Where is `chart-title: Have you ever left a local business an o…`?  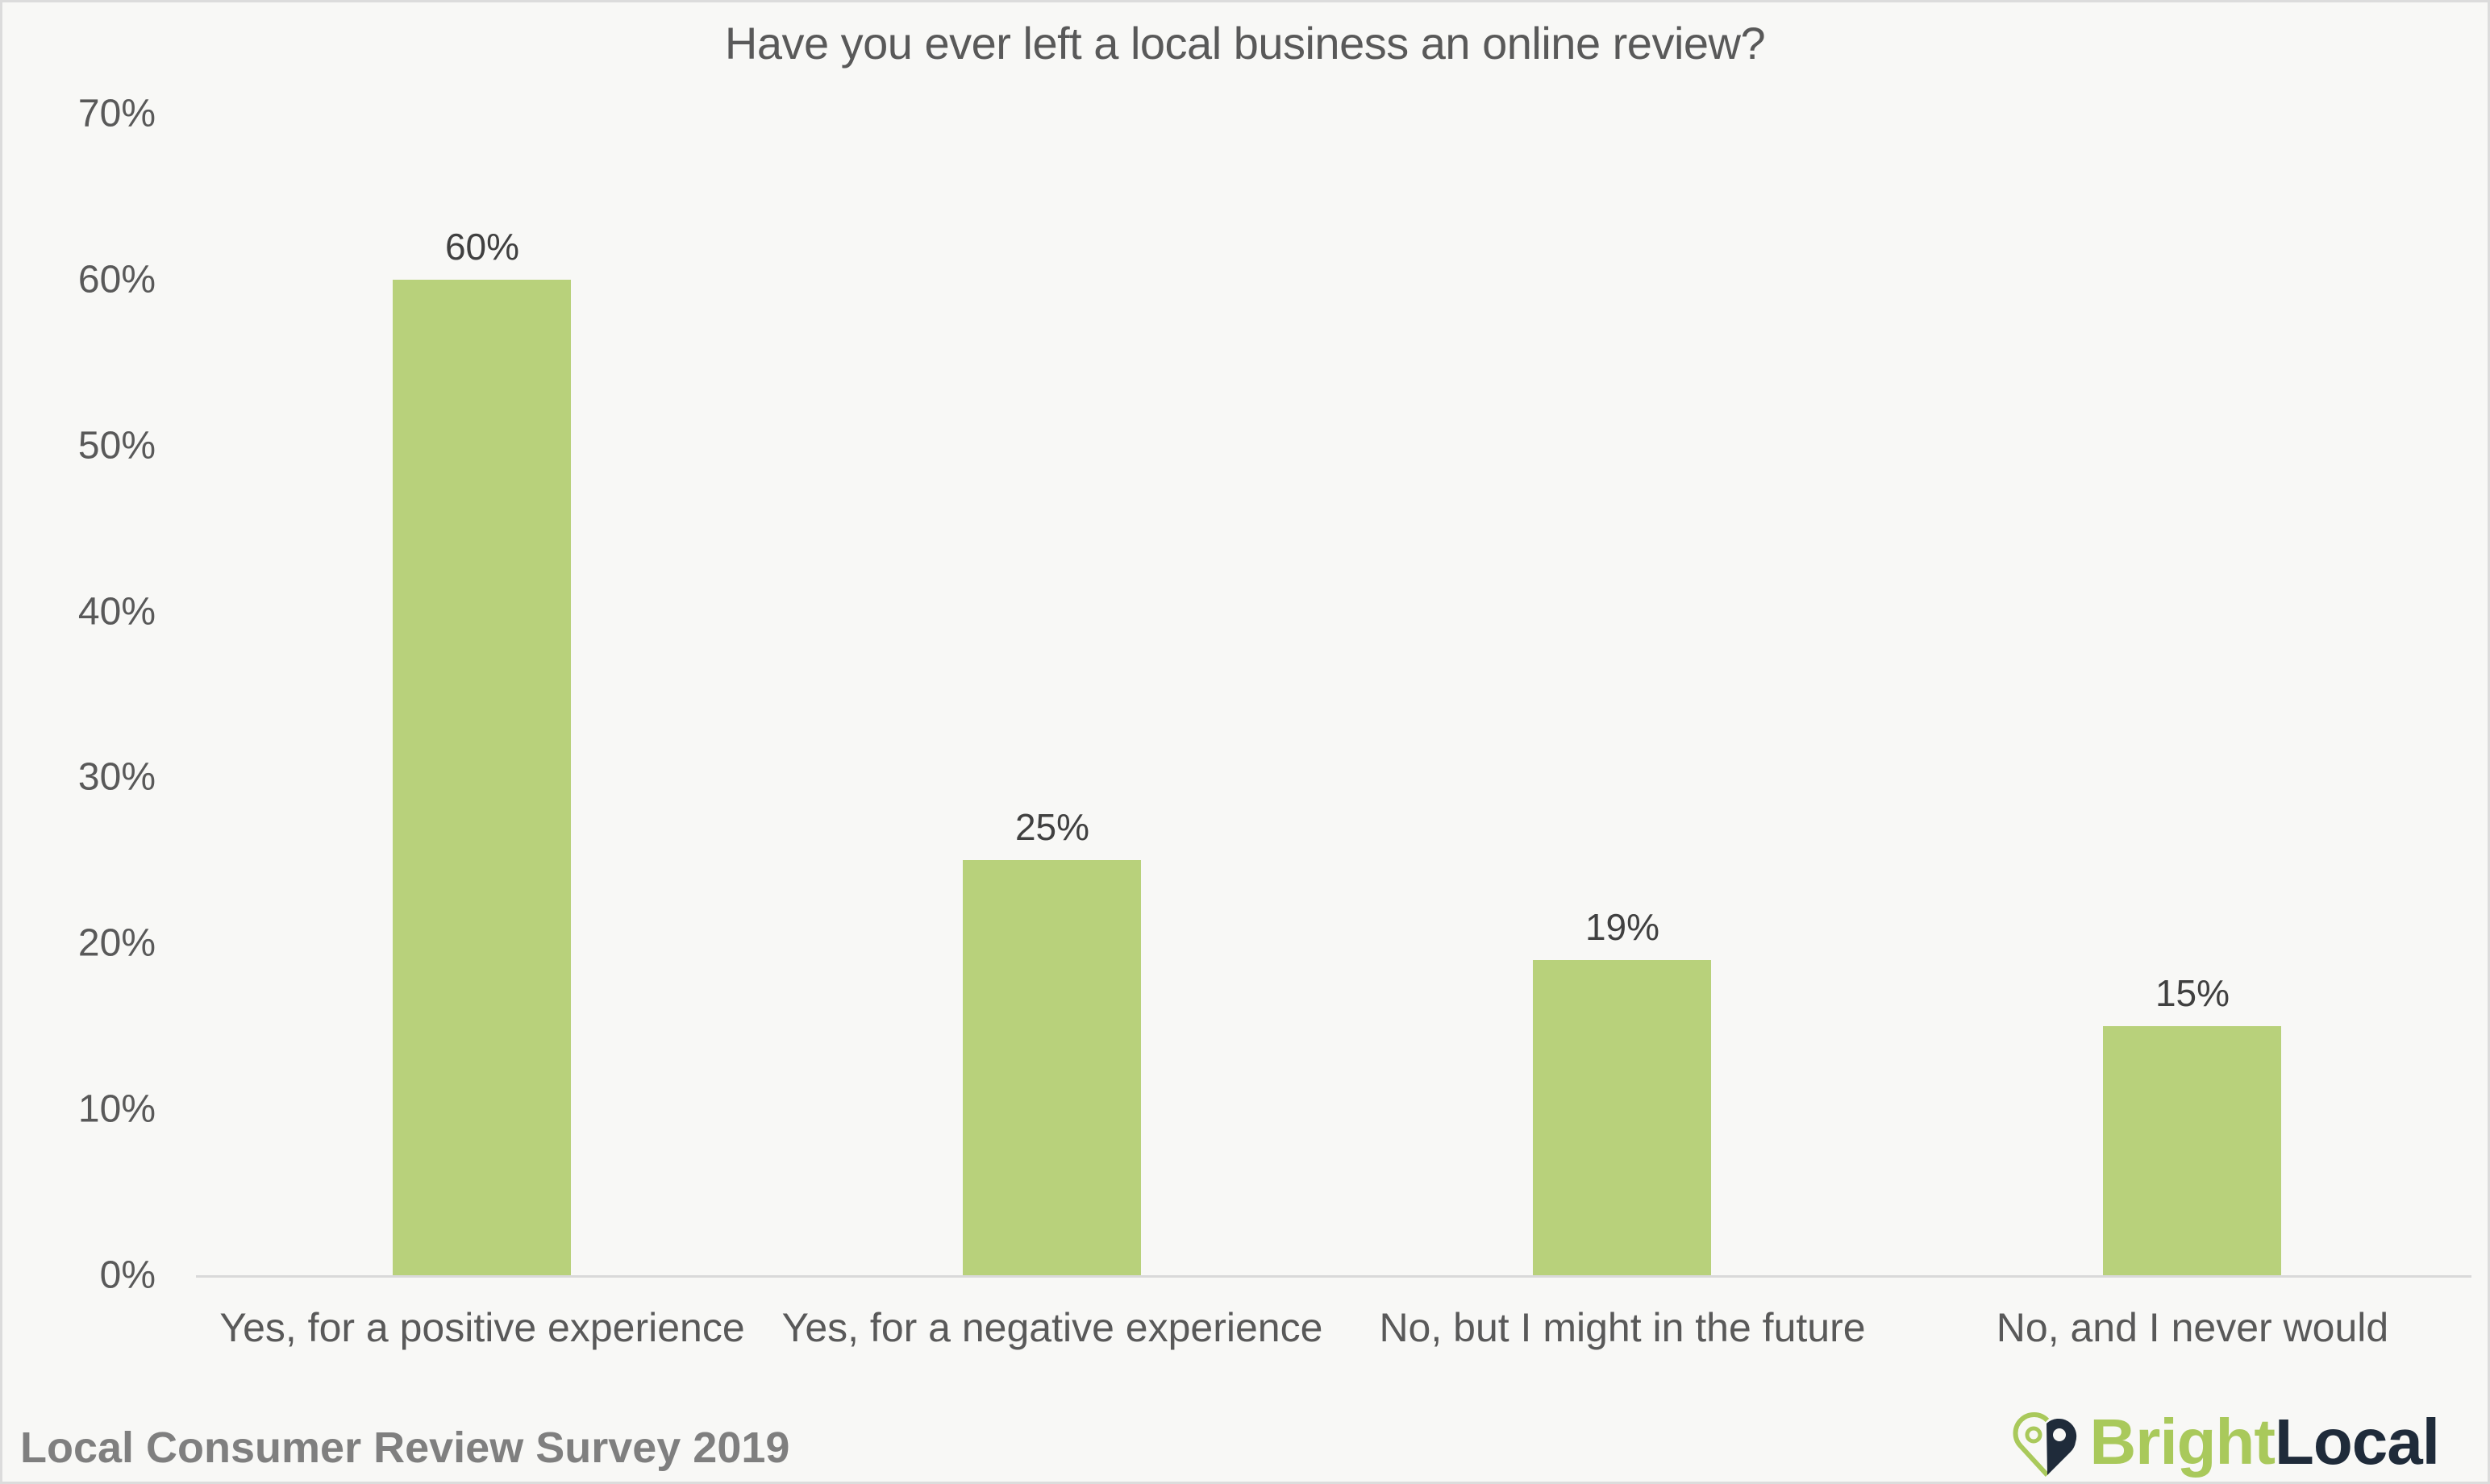 chart-title: Have you ever left a local business an o… is located at coordinates (1245, 43).